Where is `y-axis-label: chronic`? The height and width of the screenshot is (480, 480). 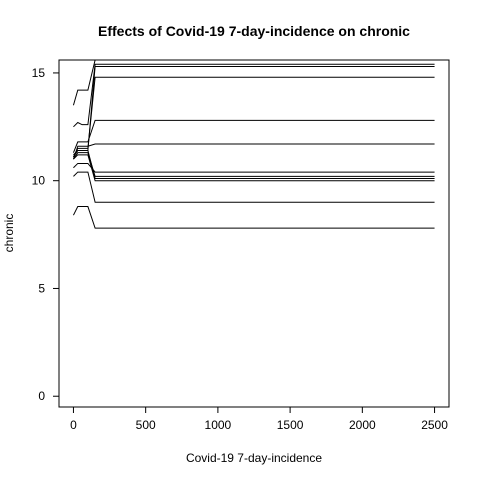
y-axis-label: chronic is located at coordinates (9, 233).